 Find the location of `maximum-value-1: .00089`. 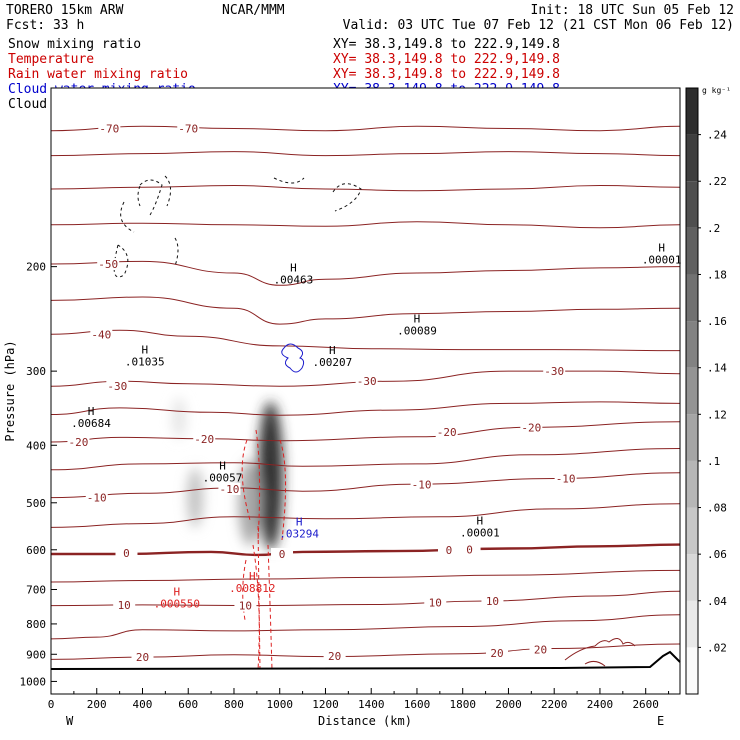

maximum-value-1: .00089 is located at coordinates (417, 330).